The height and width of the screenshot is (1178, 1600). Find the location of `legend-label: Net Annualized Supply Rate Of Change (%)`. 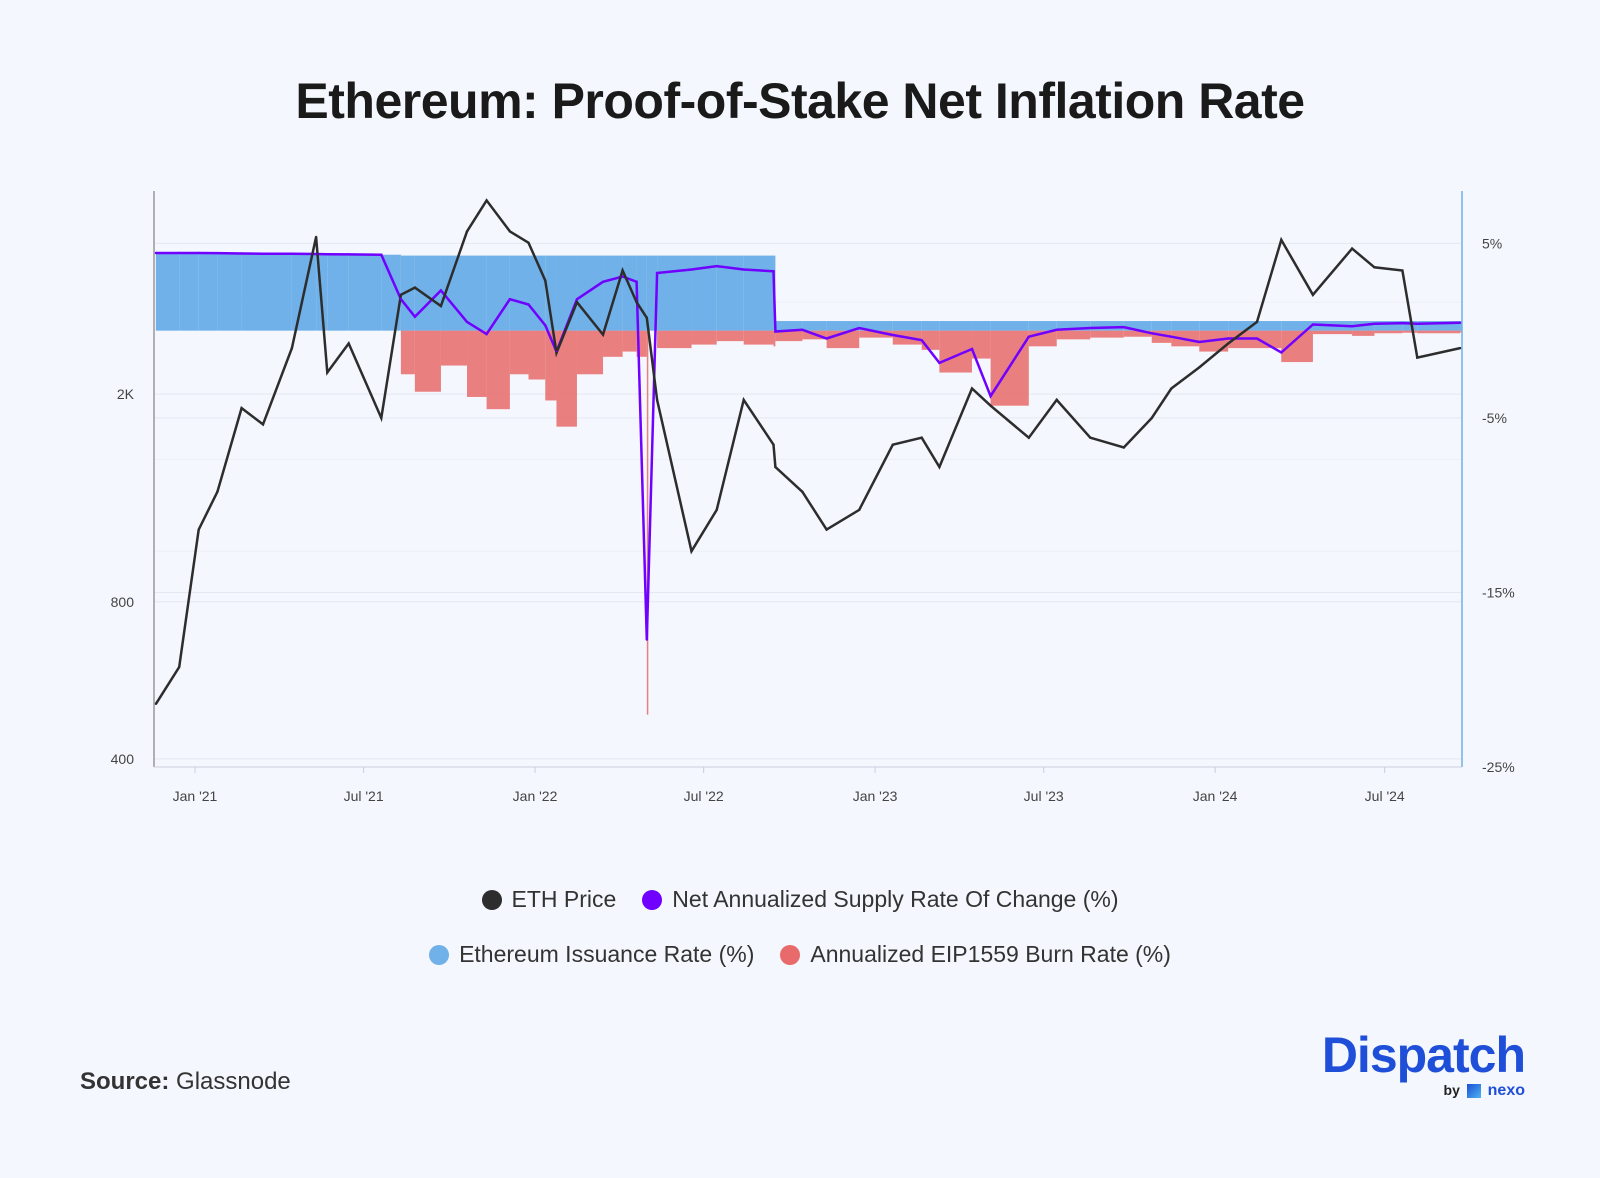

legend-label: Net Annualized Supply Rate Of Change (%) is located at coordinates (895, 899).